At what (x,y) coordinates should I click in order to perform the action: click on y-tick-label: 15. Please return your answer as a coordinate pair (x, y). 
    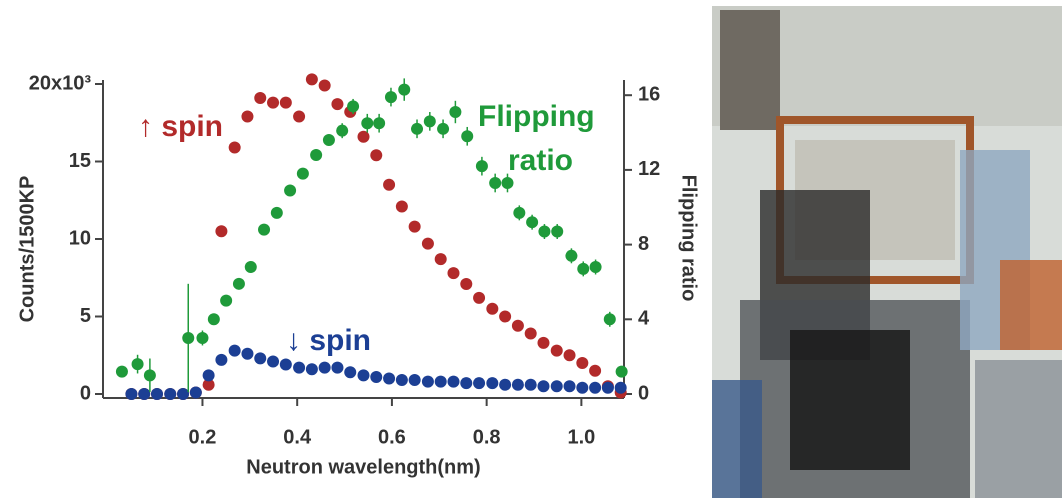
    Looking at the image, I should click on (80, 161).